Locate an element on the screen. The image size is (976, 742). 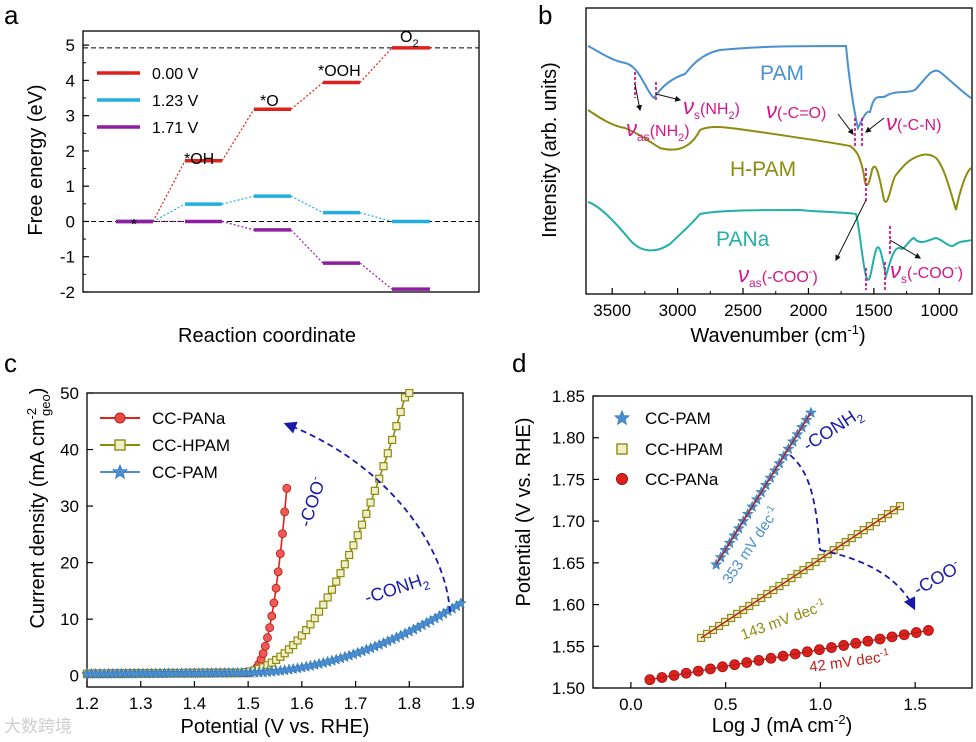
legend-label-171v: 1.71 V is located at coordinates (175, 128).